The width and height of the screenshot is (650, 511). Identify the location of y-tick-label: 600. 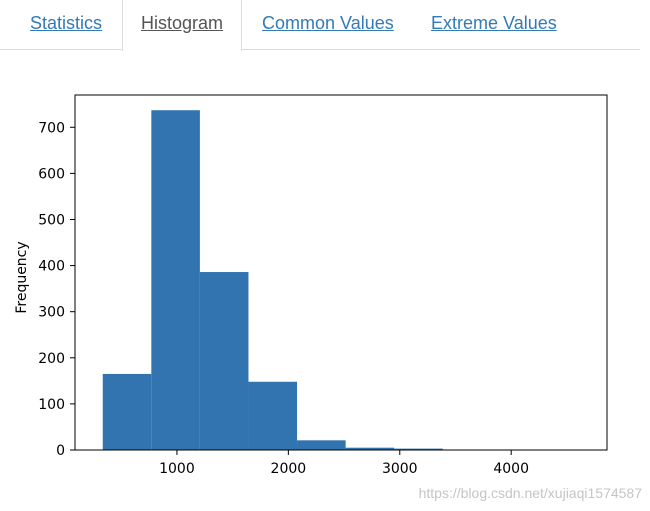
(51, 174).